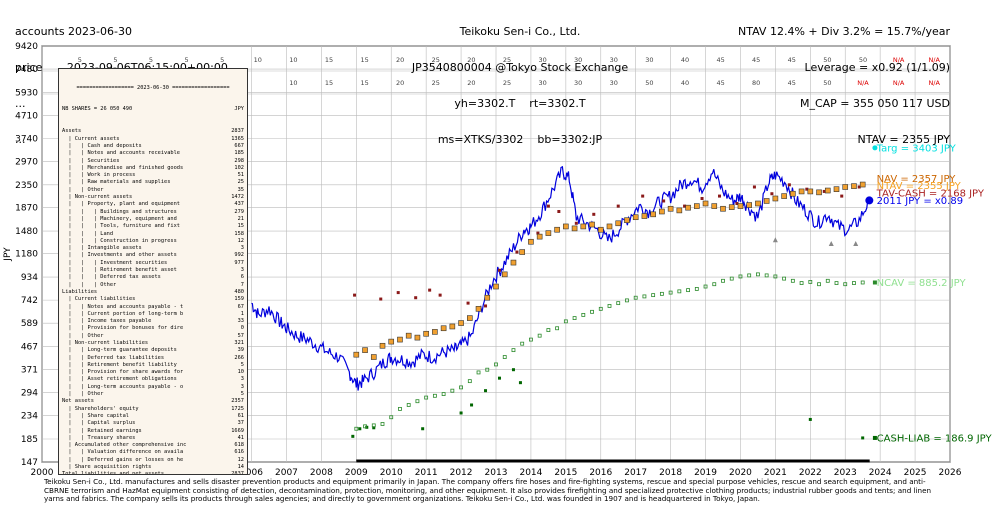  What do you see at coordinates (239, 291) in the screenshot?
I see `balance-sheet-value: 480` at bounding box center [239, 291].